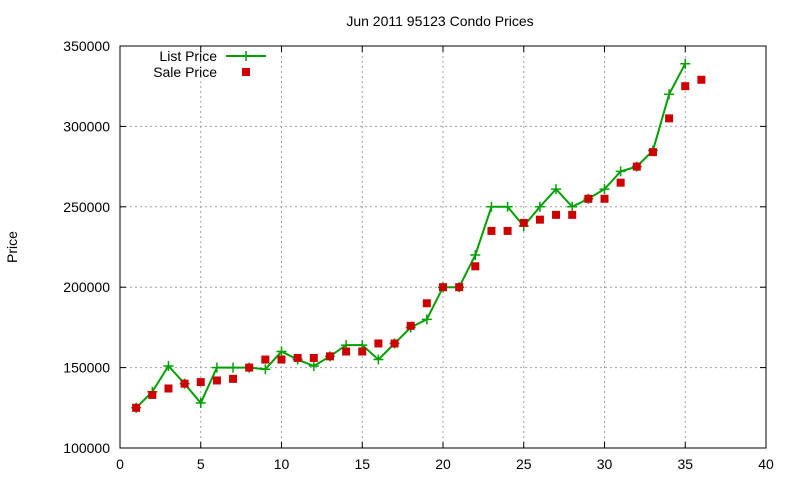 The image size is (800, 480). What do you see at coordinates (246, 72) in the screenshot?
I see `legend-square-marker` at bounding box center [246, 72].